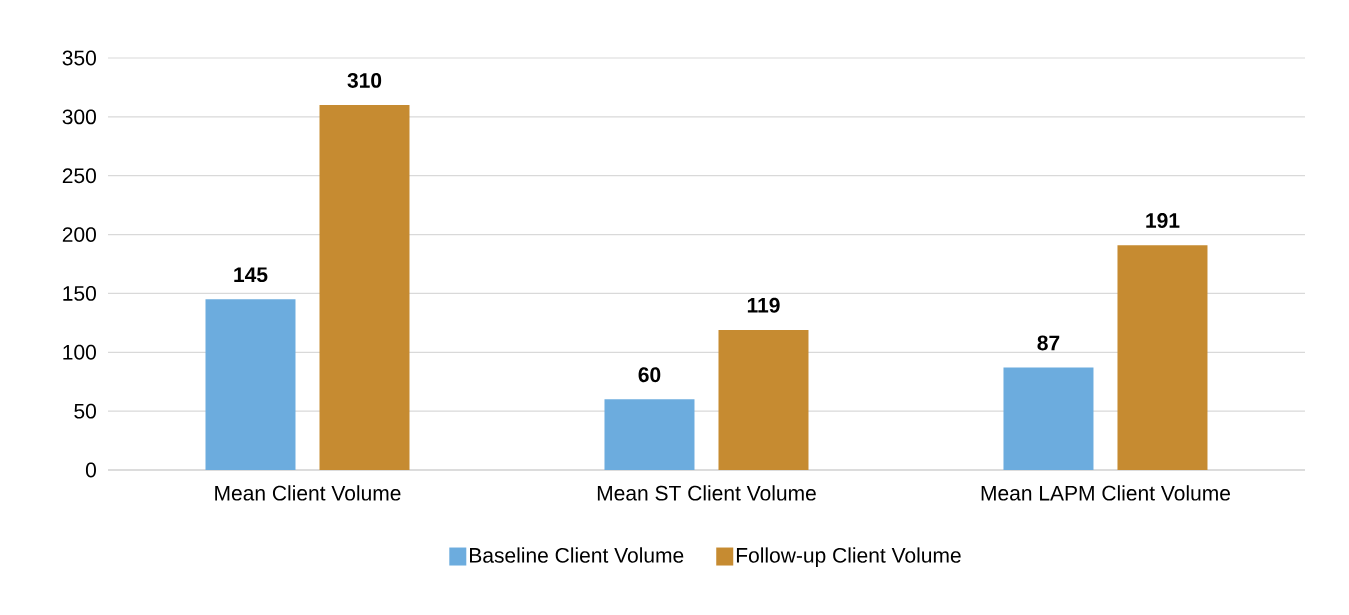 The image size is (1349, 615). Describe the element at coordinates (79, 117) in the screenshot. I see `y-tick-label: 300` at that location.